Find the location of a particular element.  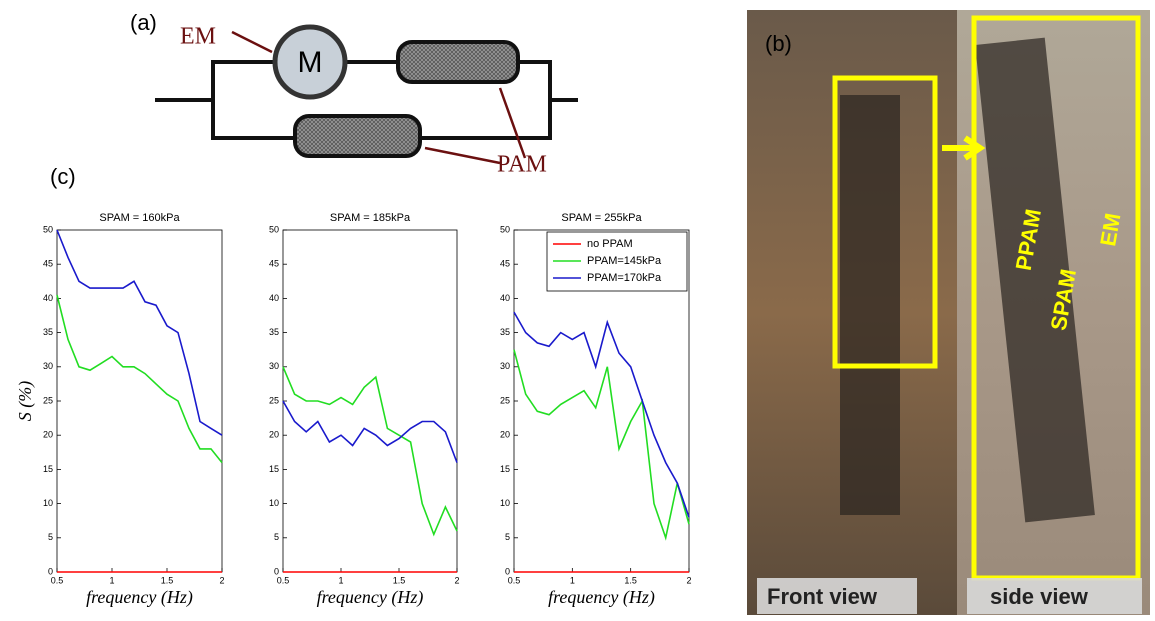

legend-label: PPAM=145kPa is located at coordinates (624, 261).